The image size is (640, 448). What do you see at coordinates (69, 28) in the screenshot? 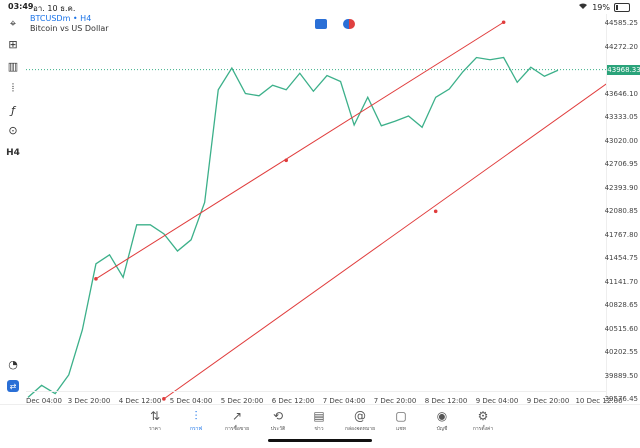
I see `symbol-description: Bitcoin vs US Dollar` at bounding box center [69, 28].